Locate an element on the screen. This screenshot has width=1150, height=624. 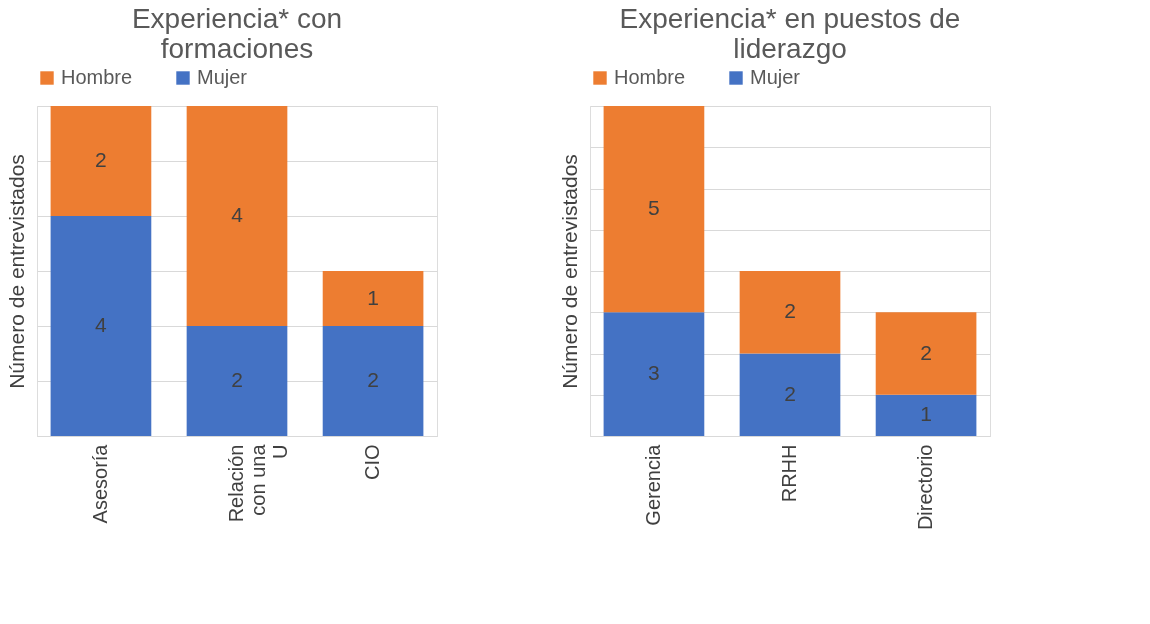
data-label: 3 is located at coordinates (654, 373).